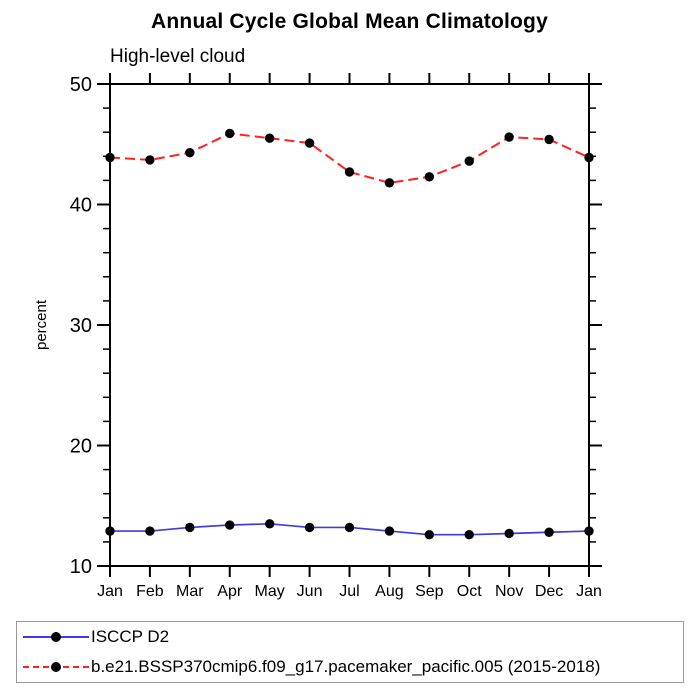 This screenshot has width=700, height=700. I want to click on x-tick-label: Jul, so click(349, 591).